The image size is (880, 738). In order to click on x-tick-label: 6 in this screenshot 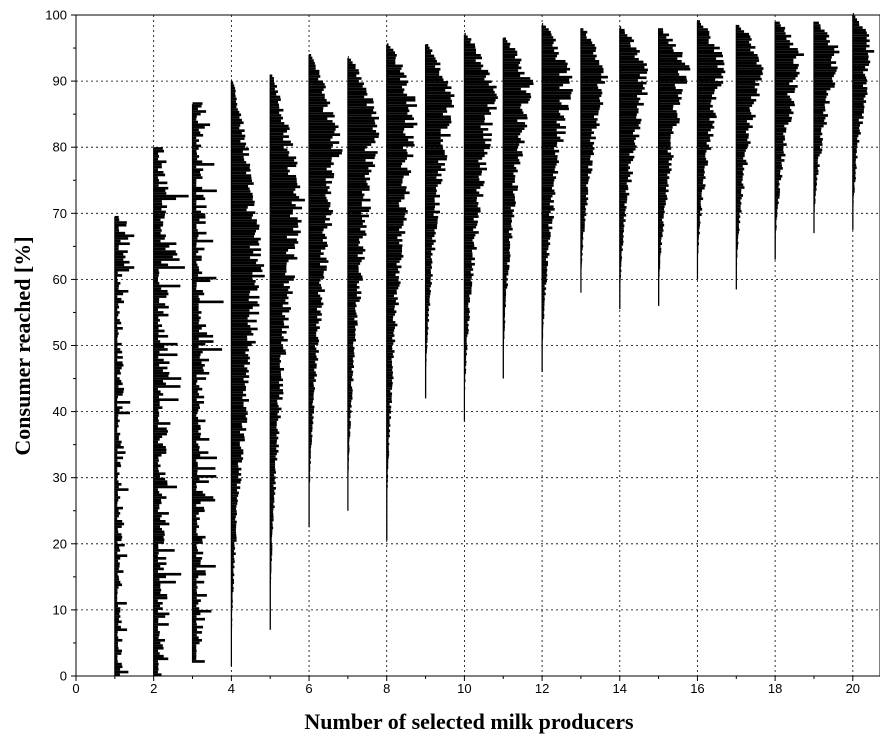, I will do `click(308, 688)`.